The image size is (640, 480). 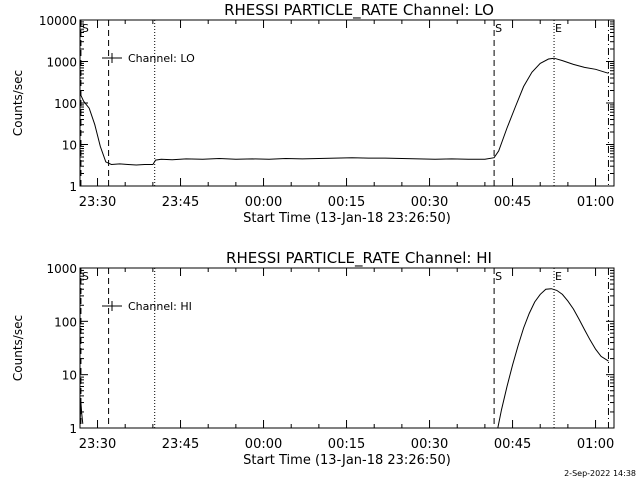 What do you see at coordinates (346, 202) in the screenshot?
I see `x-tick-label-0-3: 00:15` at bounding box center [346, 202].